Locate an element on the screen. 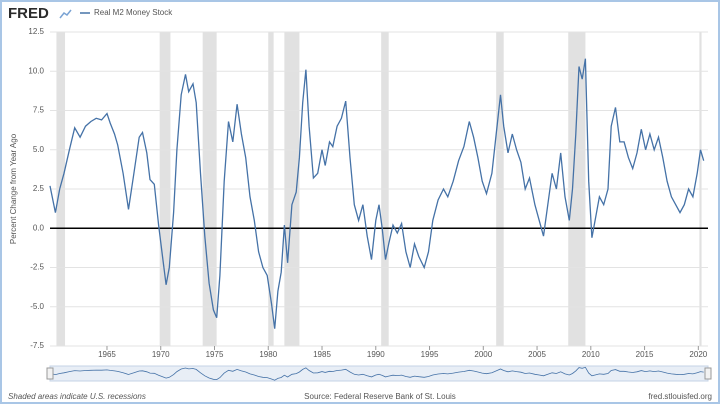  x-tick-label: 1990 is located at coordinates (376, 354).